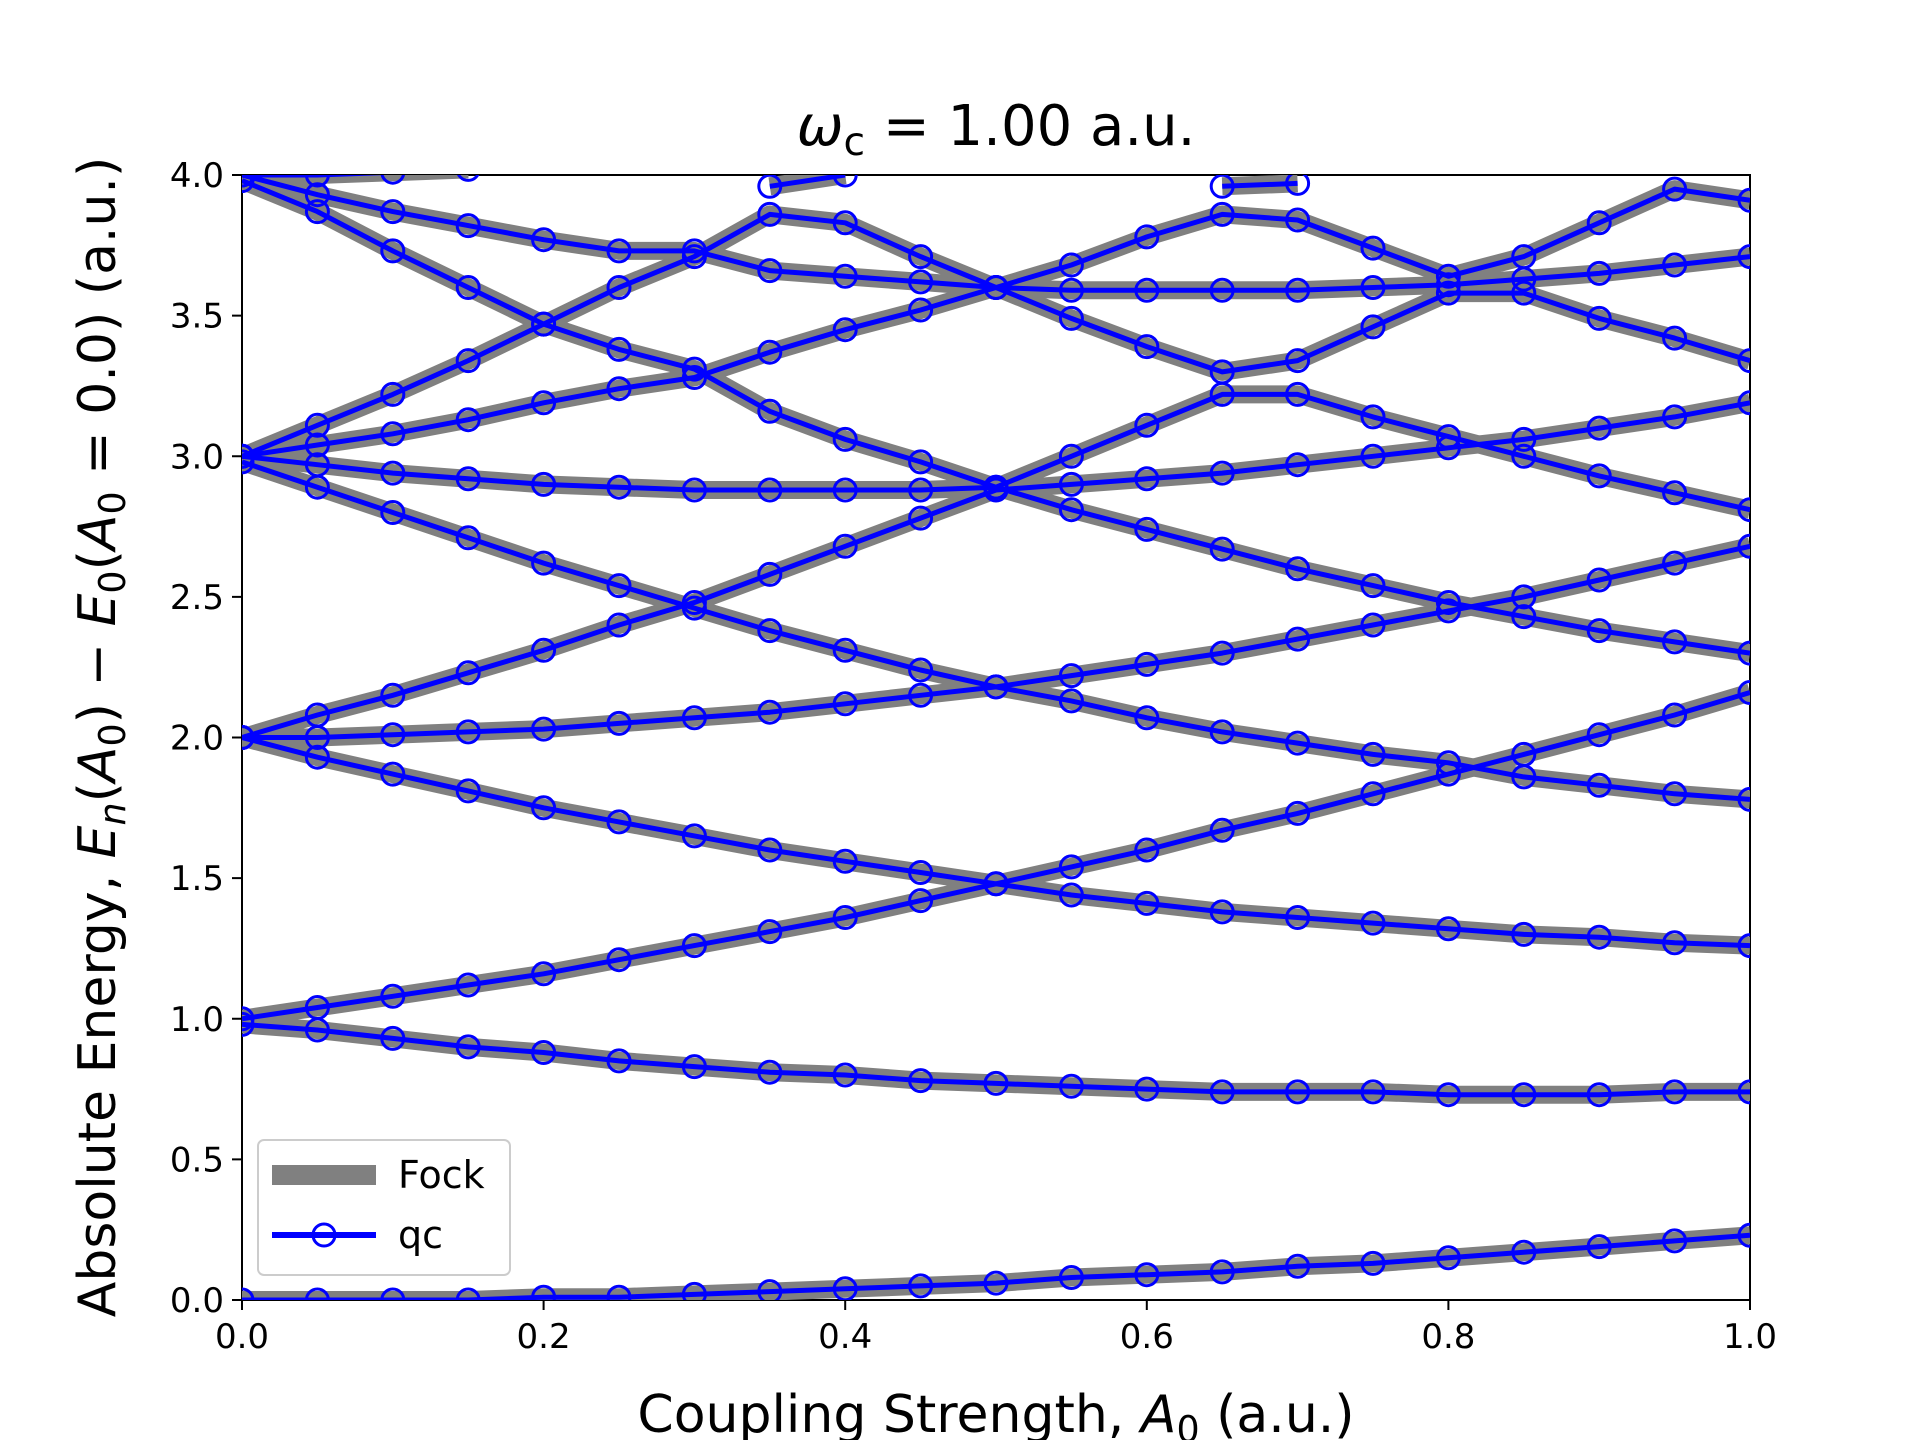 The image size is (1920, 1440). I want to click on y-tick-label-1: 0.5, so click(197, 1160).